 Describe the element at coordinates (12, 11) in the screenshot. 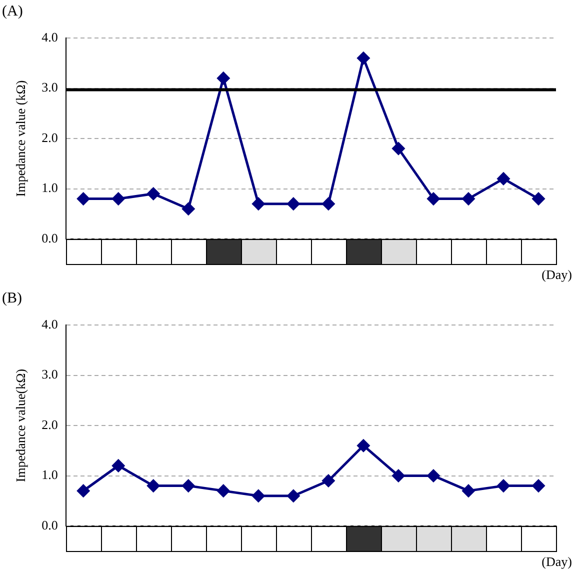

I see `chart-title: (A)` at that location.